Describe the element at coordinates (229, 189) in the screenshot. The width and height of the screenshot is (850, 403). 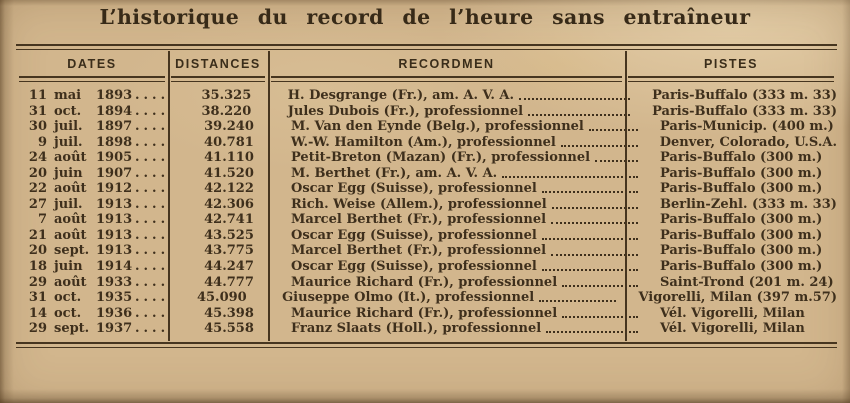
I see `distance-cell: 42.122` at that location.